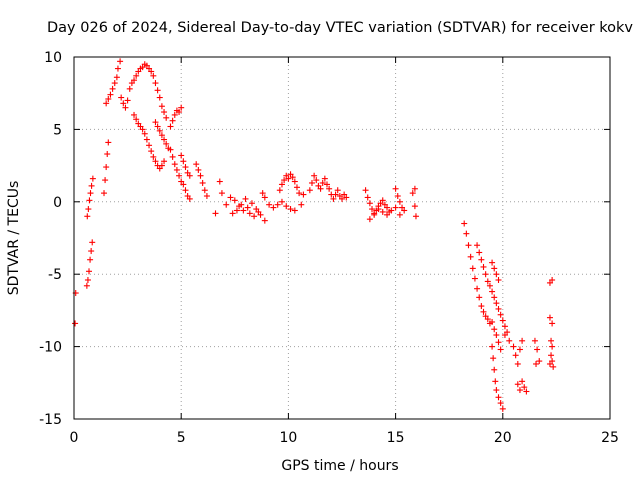 This screenshot has width=640, height=485. I want to click on x-tick-label: 15, so click(396, 438).